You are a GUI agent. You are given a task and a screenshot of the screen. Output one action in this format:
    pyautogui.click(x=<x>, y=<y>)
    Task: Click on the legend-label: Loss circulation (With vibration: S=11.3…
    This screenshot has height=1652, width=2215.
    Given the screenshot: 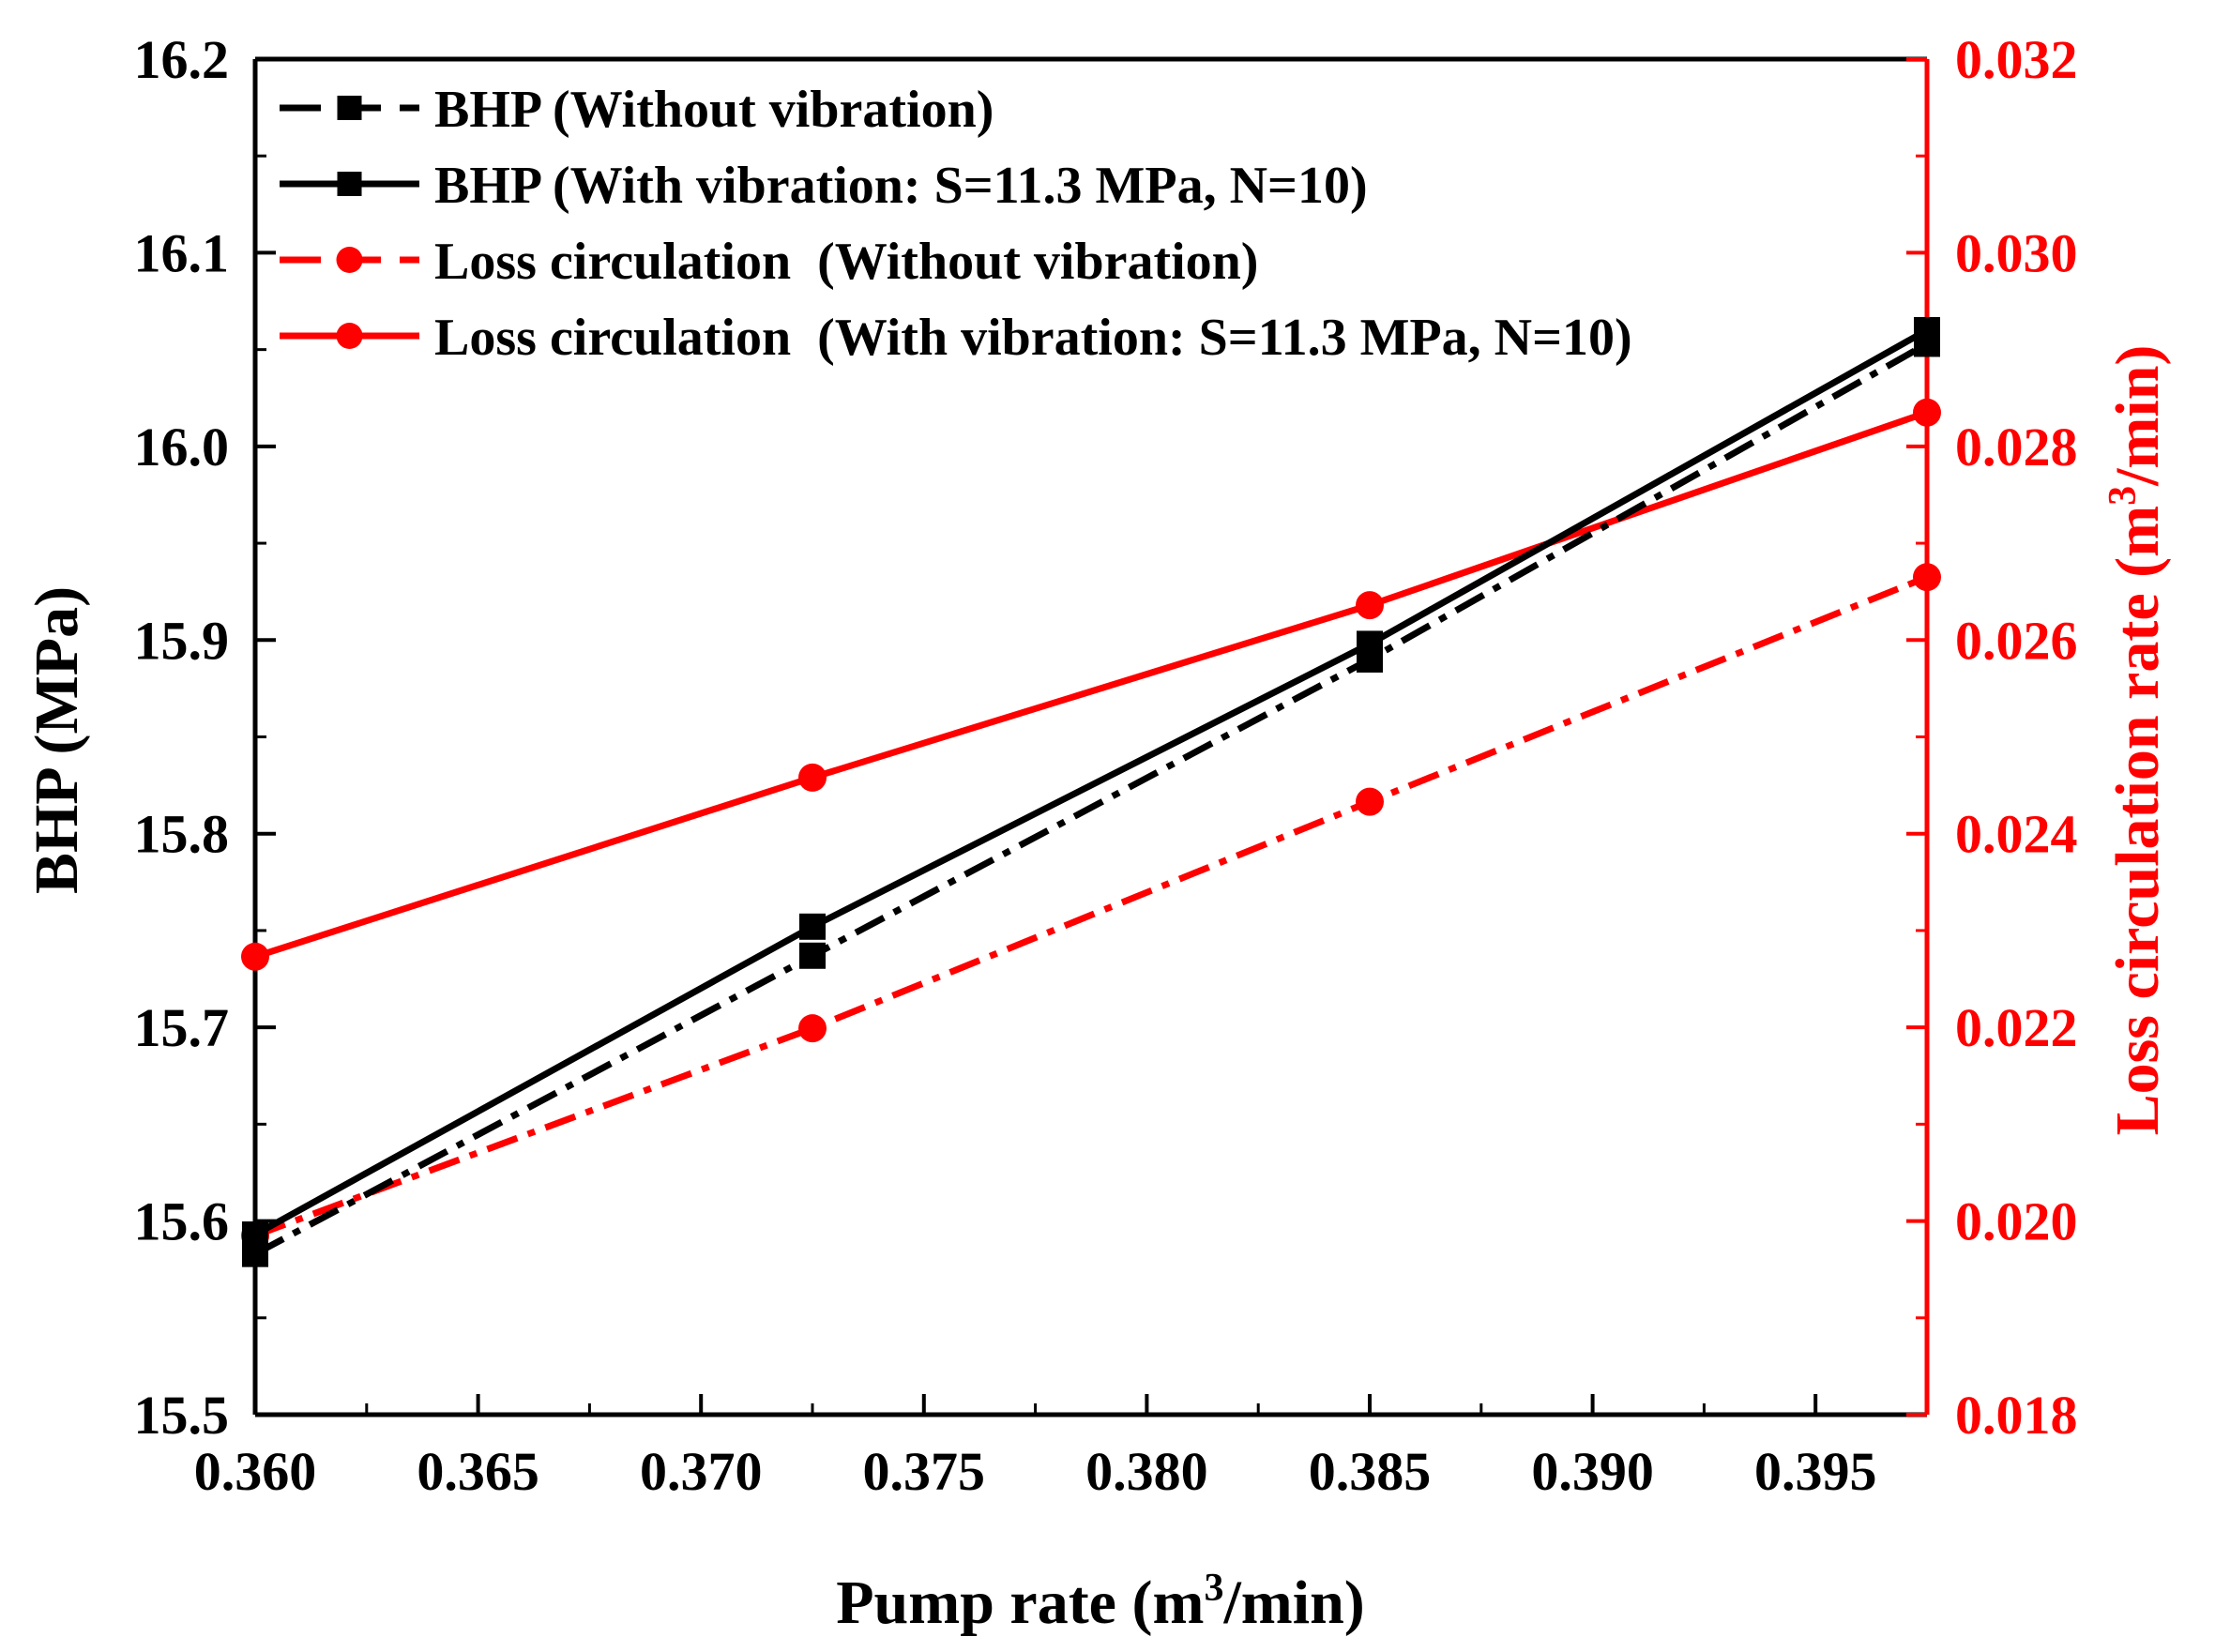 What is the action you would take?
    pyautogui.click(x=1033, y=338)
    